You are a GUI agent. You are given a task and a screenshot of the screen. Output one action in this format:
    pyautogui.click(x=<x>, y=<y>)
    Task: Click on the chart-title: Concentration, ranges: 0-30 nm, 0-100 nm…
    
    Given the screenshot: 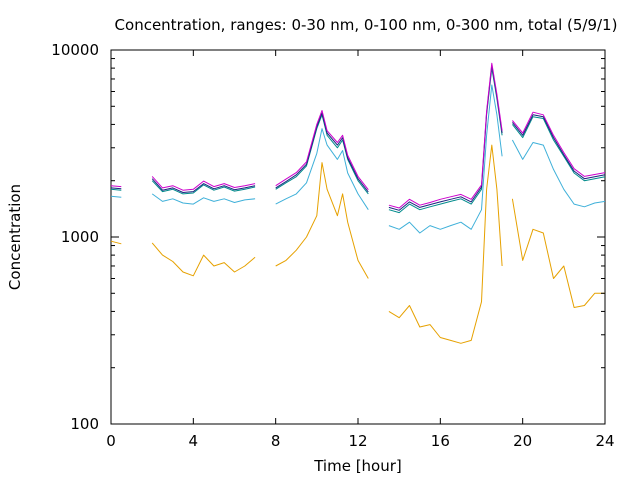 What is the action you would take?
    pyautogui.click(x=366, y=25)
    